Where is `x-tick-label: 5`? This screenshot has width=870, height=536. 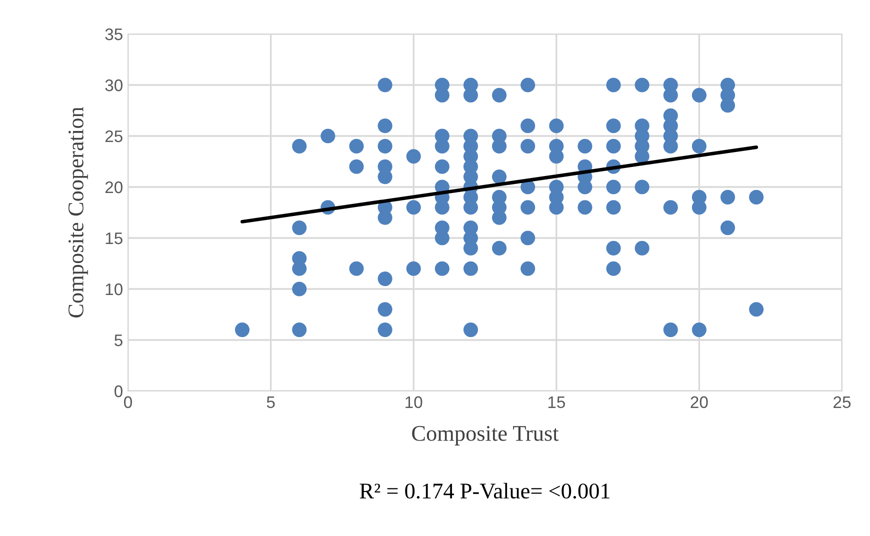 x-tick-label: 5 is located at coordinates (270, 402).